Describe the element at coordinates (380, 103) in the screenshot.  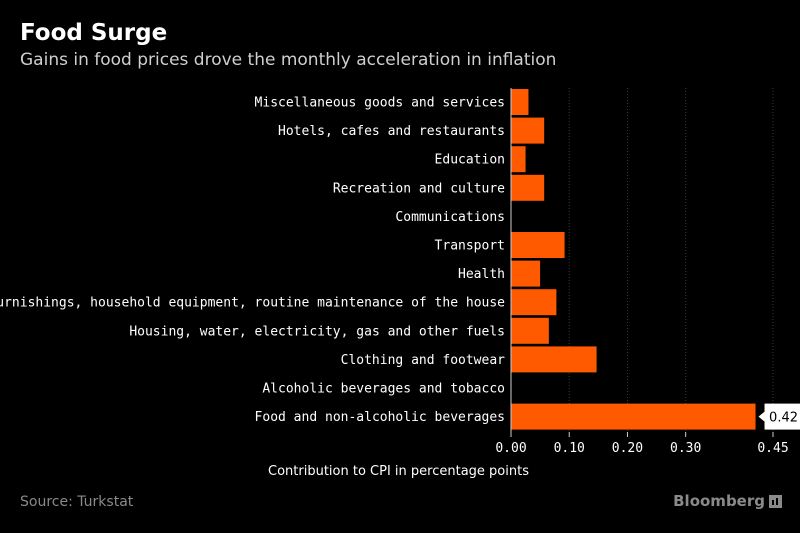
I see `category-label: Miscellaneous goods and services` at that location.